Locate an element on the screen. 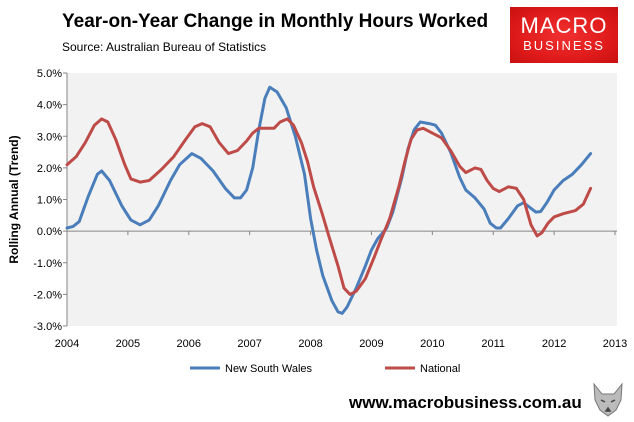 This screenshot has height=422, width=634. x-tick-label: 2007 is located at coordinates (249, 344).